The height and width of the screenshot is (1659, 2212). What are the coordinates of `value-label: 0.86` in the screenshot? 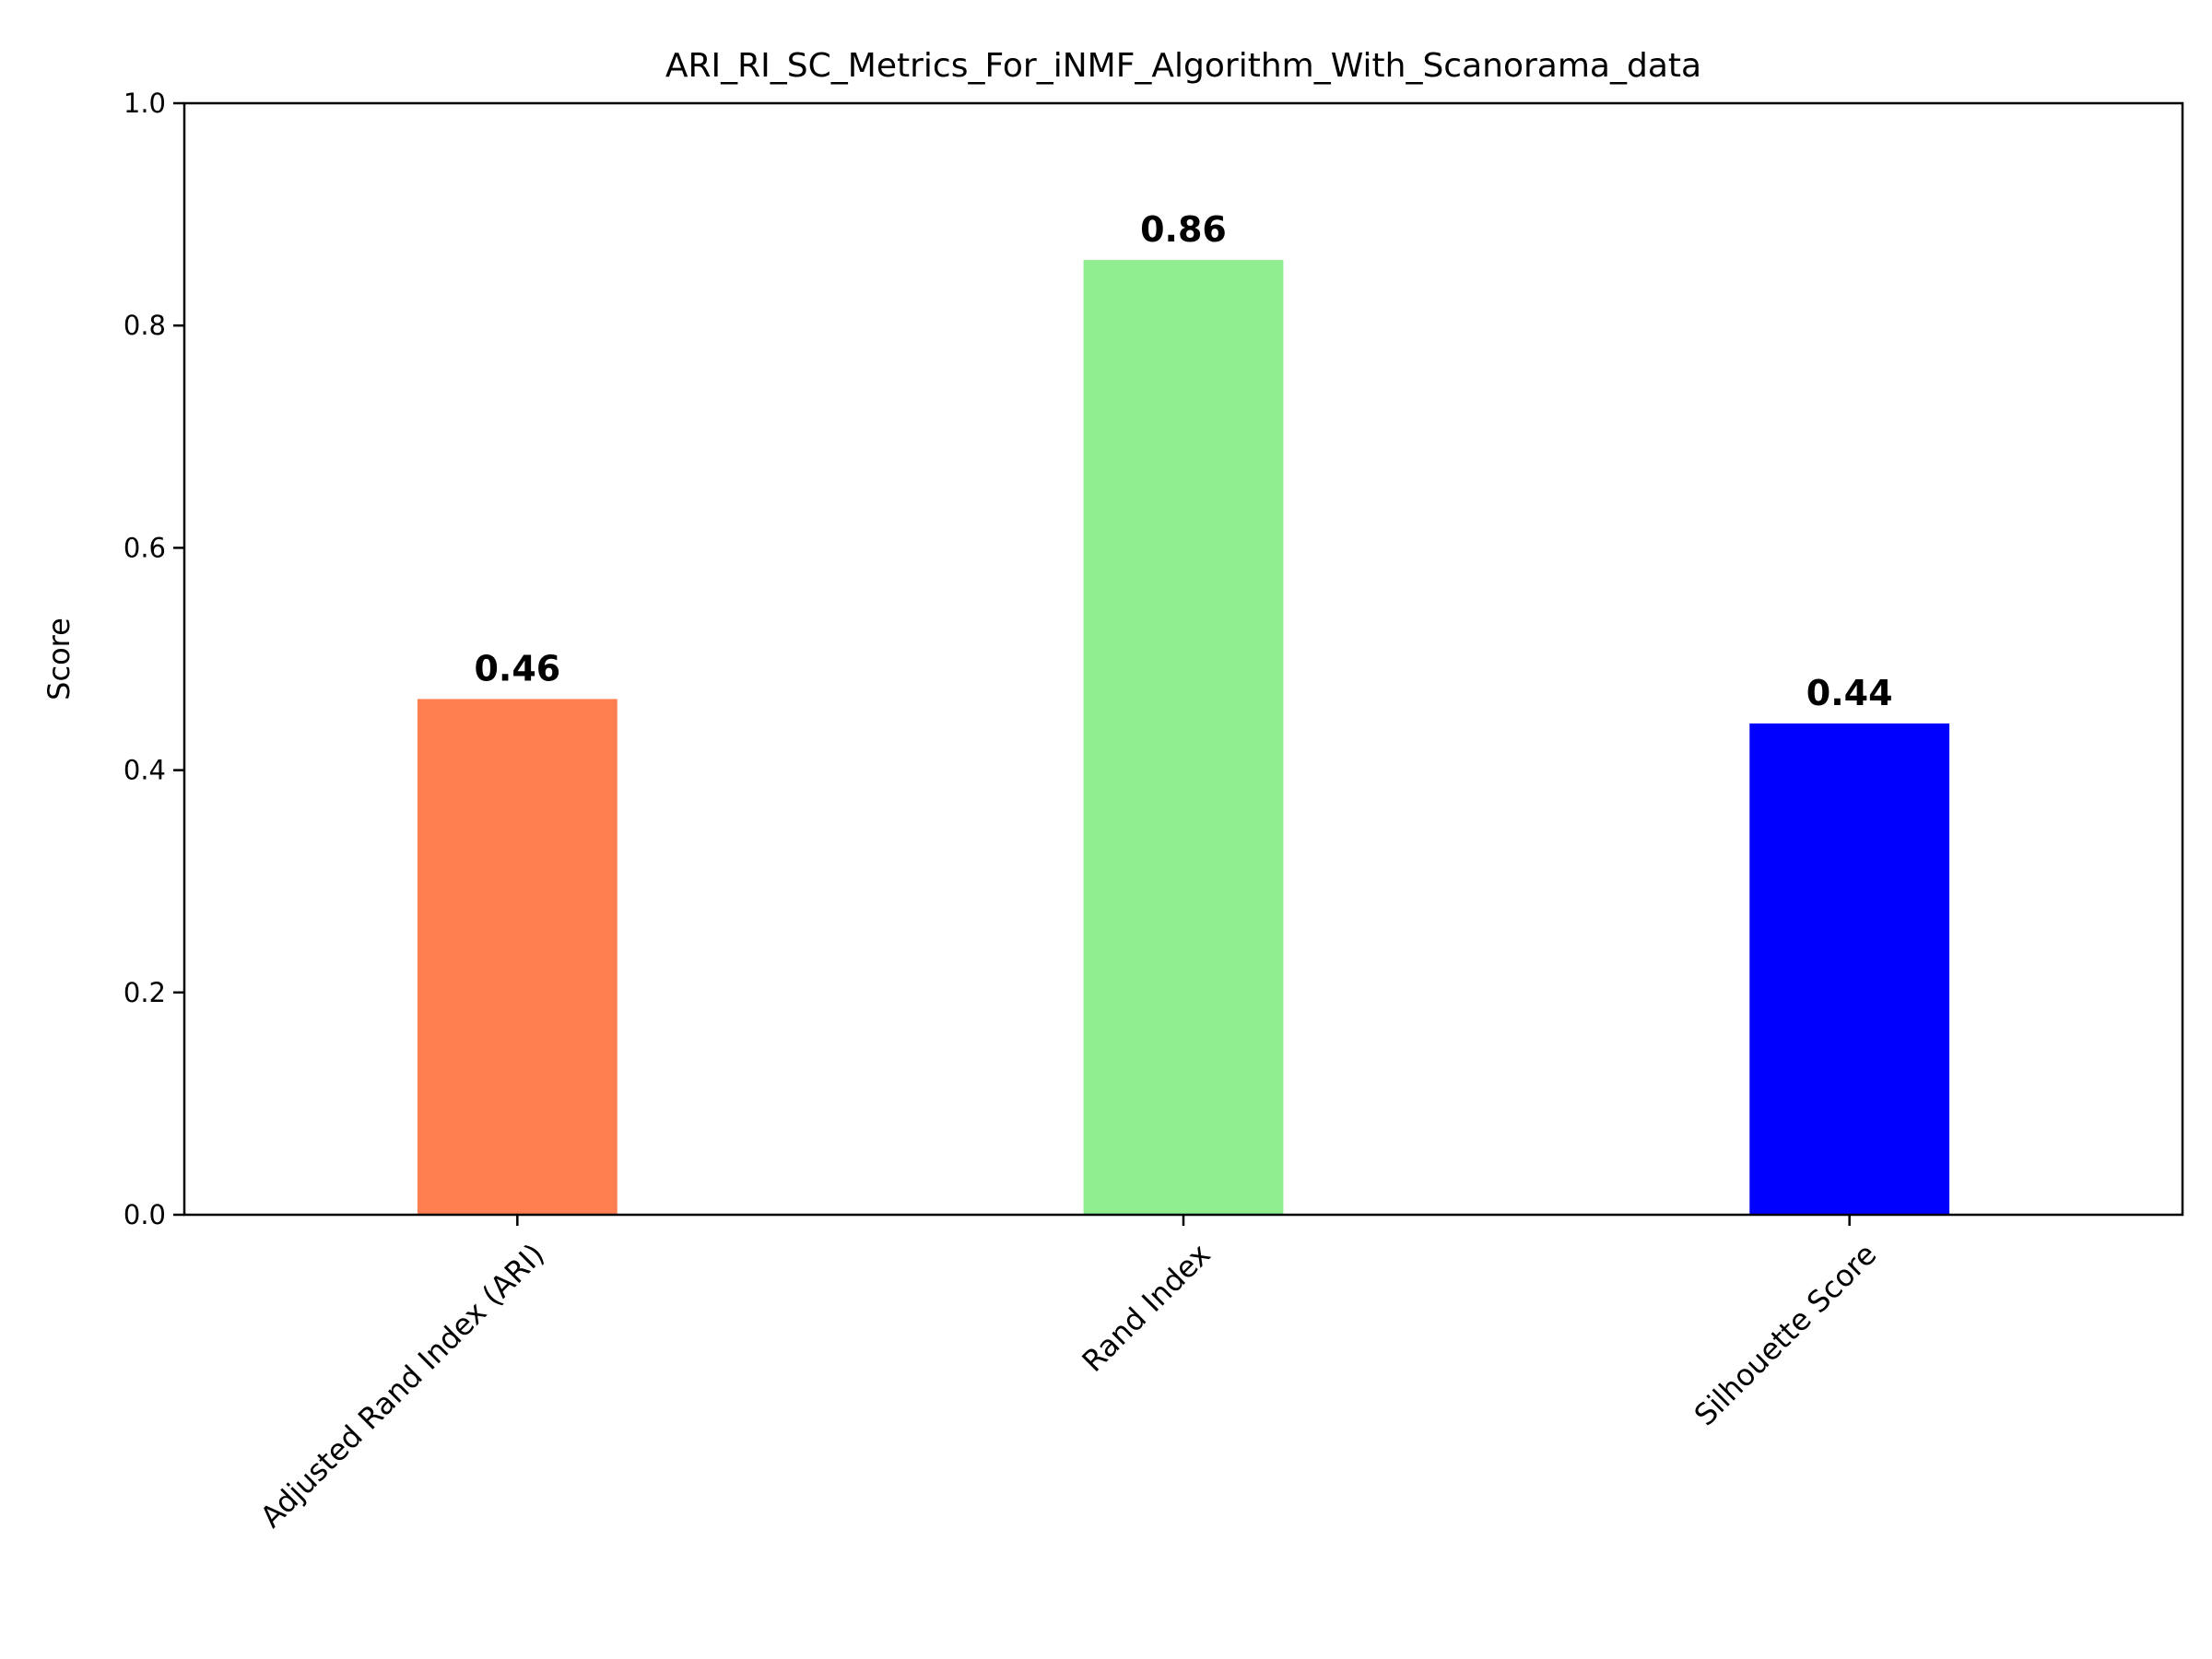 It's located at (1183, 229).